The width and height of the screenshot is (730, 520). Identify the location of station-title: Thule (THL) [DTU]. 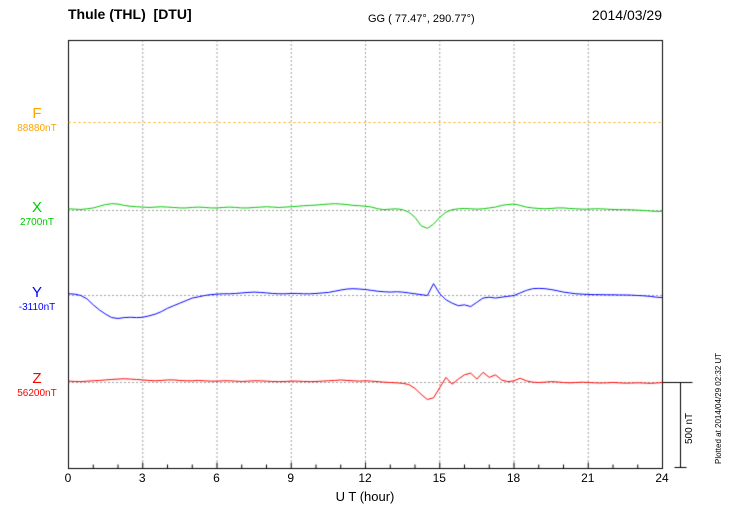
(130, 14).